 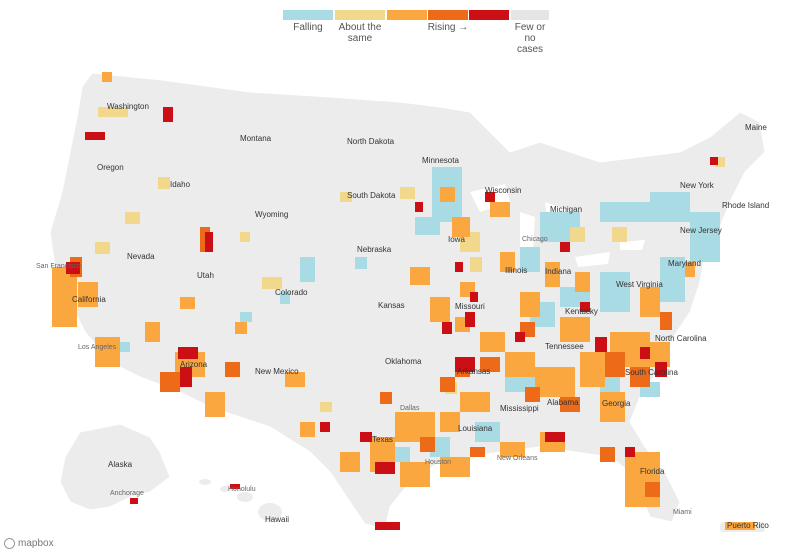 What do you see at coordinates (308, 15) in the screenshot?
I see `legend-swatch-falling` at bounding box center [308, 15].